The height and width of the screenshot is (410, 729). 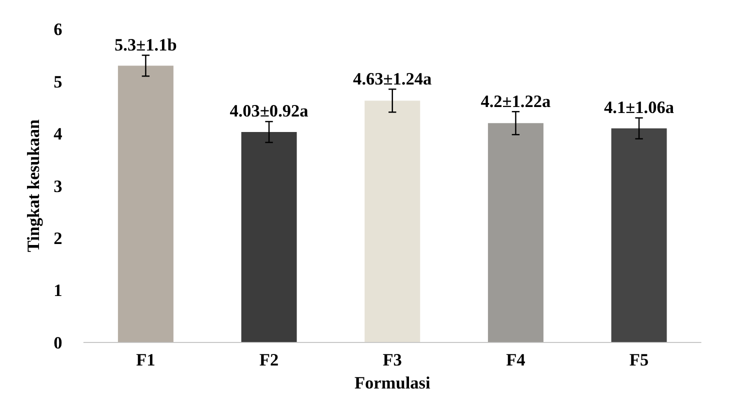 What do you see at coordinates (58, 238) in the screenshot?
I see `y-tick-label: 2` at bounding box center [58, 238].